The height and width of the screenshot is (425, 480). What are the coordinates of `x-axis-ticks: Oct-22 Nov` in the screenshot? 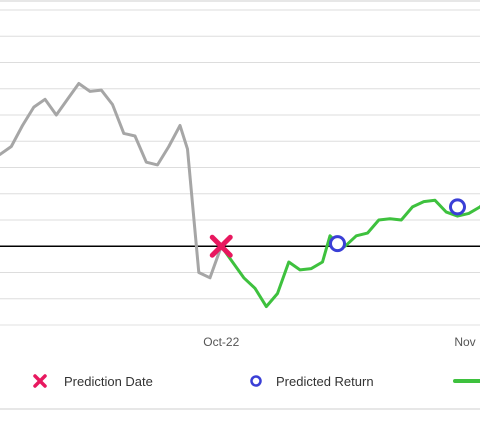 It's located at (339, 342).